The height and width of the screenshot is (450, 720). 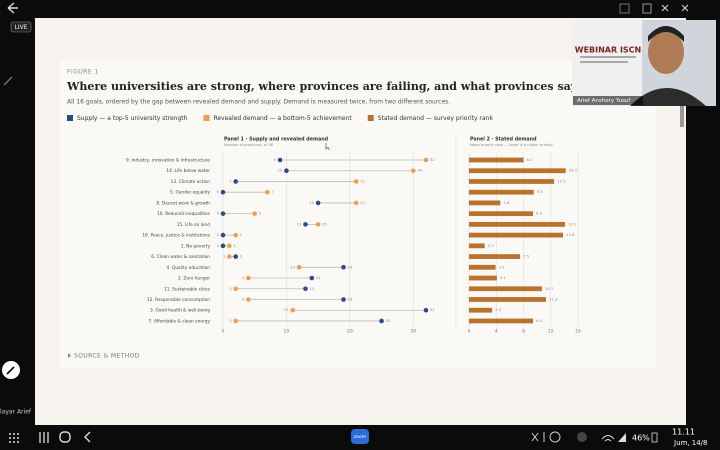 What do you see at coordinates (413, 332) in the screenshot?
I see `x-tick-label: 30` at bounding box center [413, 332].